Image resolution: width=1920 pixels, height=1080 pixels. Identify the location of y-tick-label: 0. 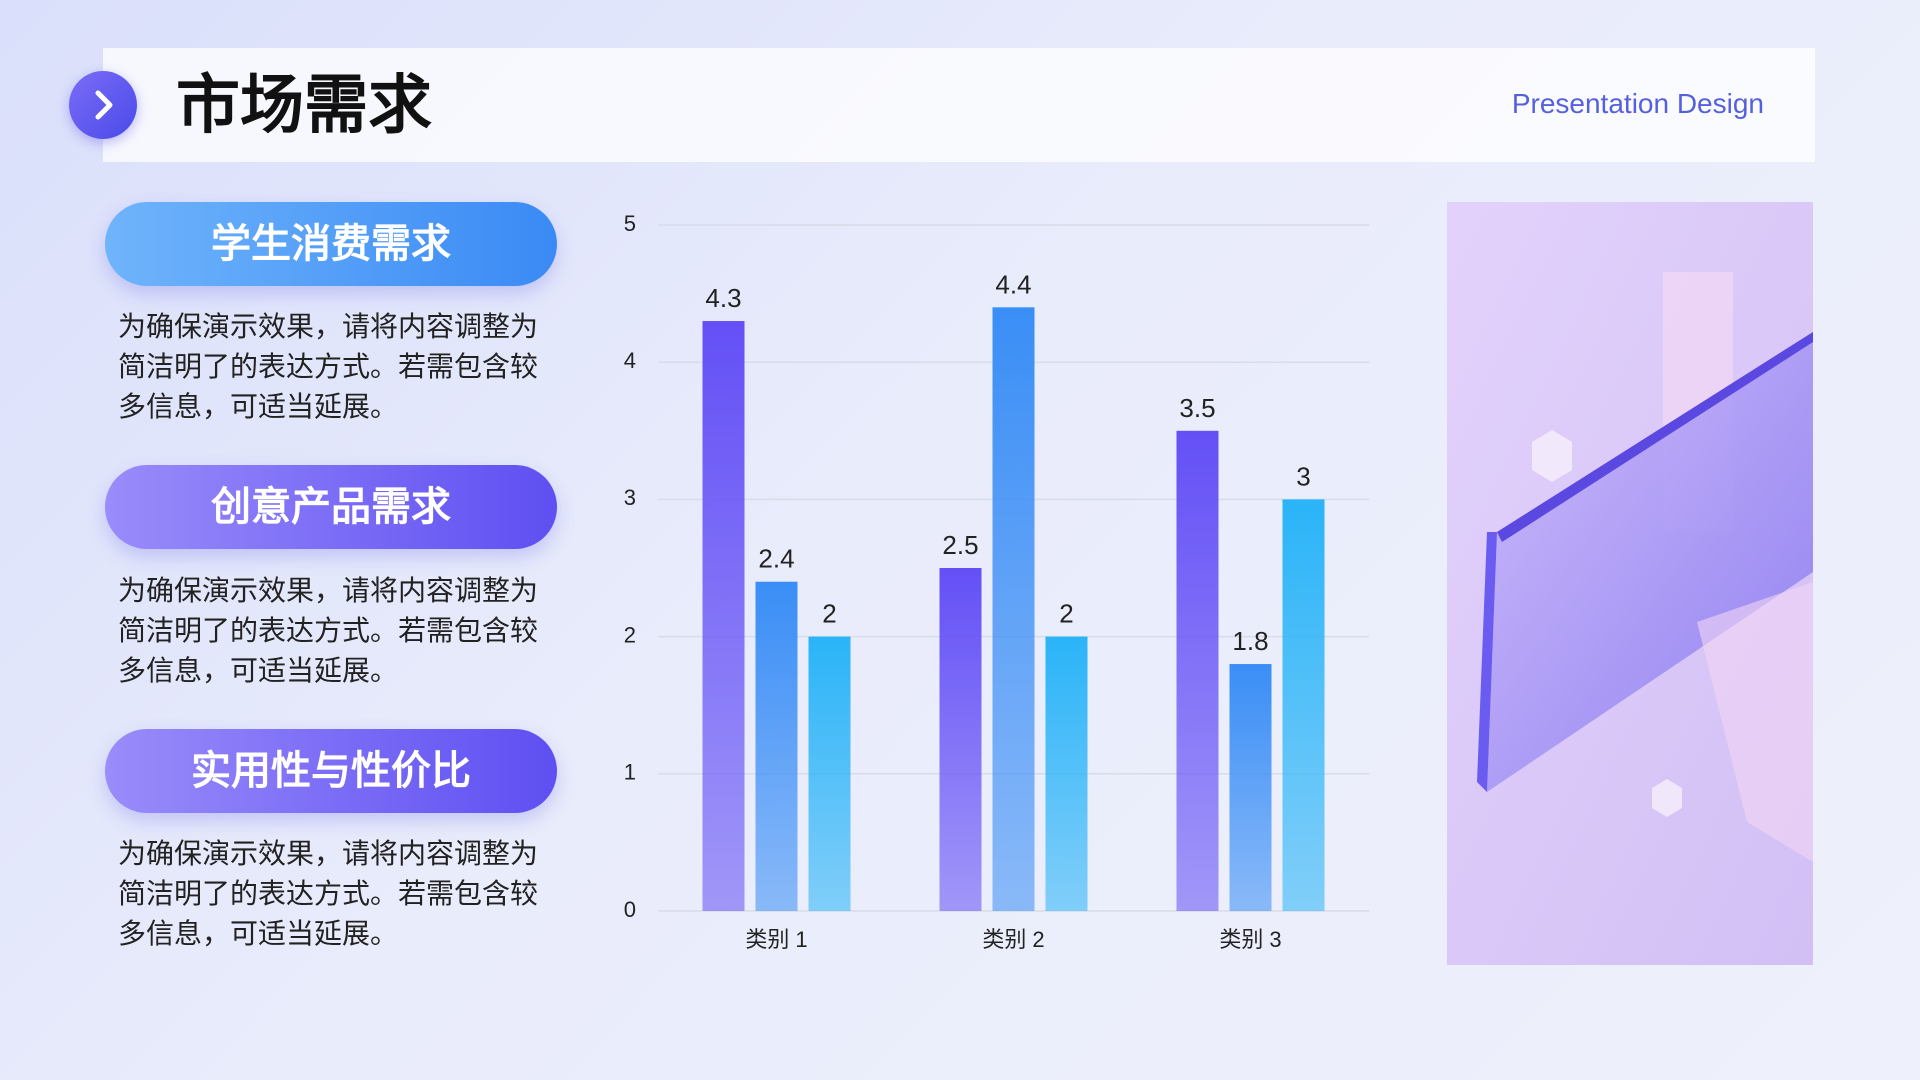
(630, 909).